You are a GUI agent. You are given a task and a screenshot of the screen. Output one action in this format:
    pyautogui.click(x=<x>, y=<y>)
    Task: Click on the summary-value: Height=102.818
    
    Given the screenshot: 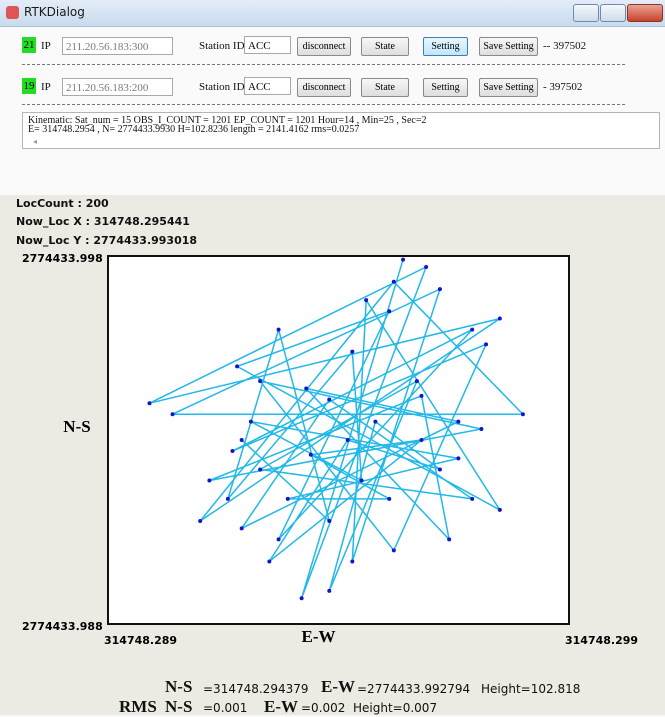 What is the action you would take?
    pyautogui.click(x=531, y=689)
    